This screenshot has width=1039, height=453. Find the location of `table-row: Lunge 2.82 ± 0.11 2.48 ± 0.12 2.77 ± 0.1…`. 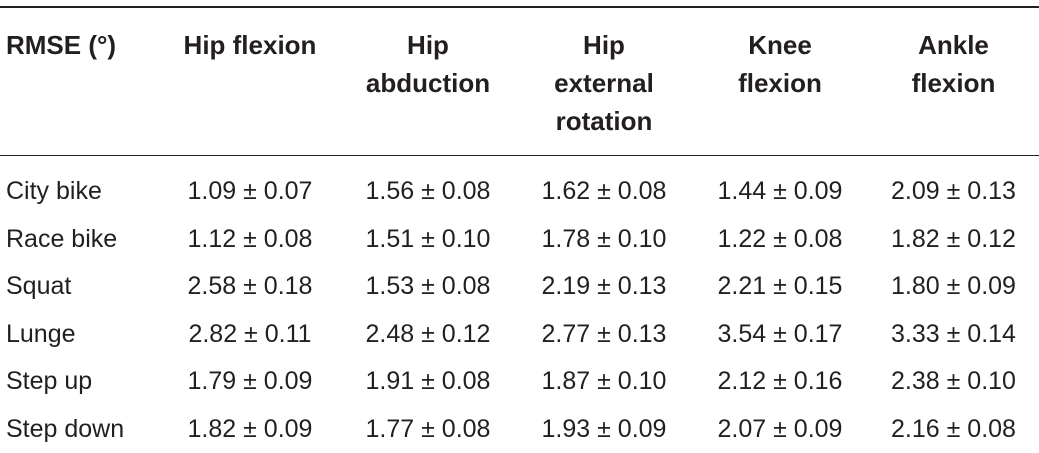

table-row: Lunge 2.82 ± 0.11 2.48 ± 0.12 2.77 ± 0.1… is located at coordinates (519, 335).